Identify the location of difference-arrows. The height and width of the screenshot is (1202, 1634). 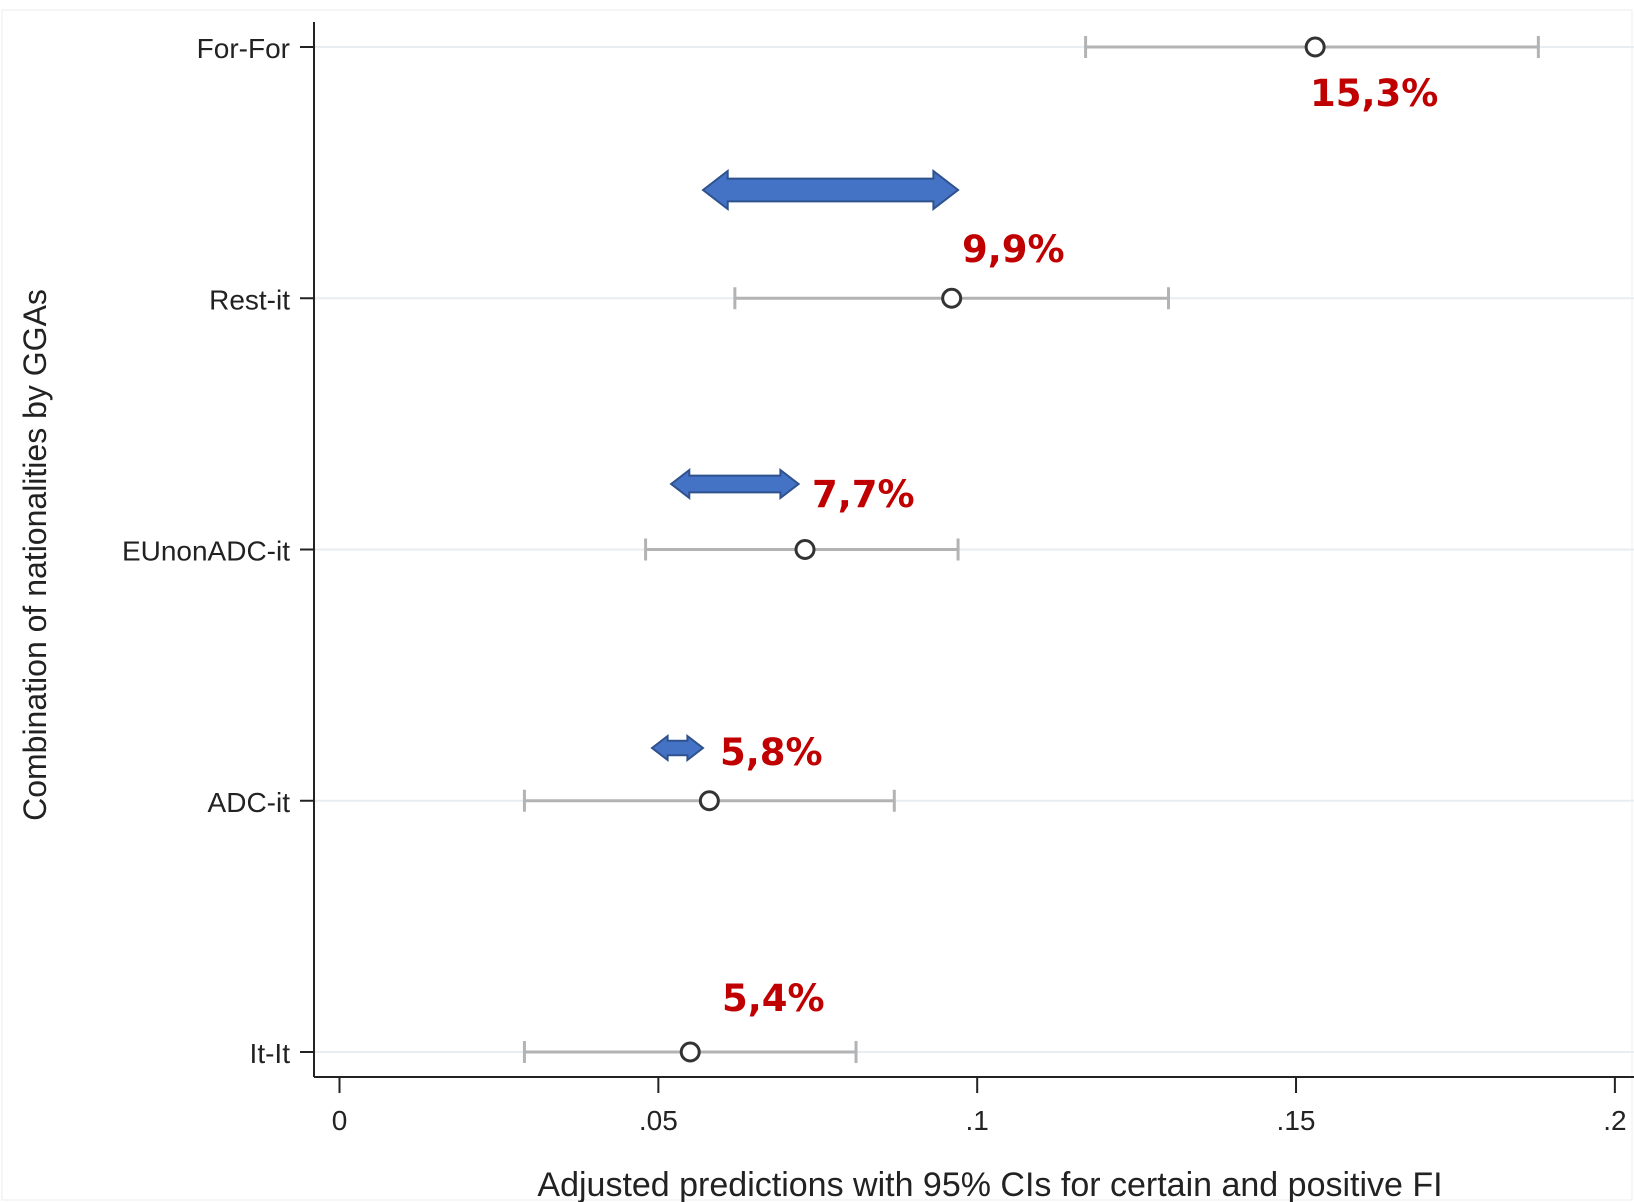
(805, 465).